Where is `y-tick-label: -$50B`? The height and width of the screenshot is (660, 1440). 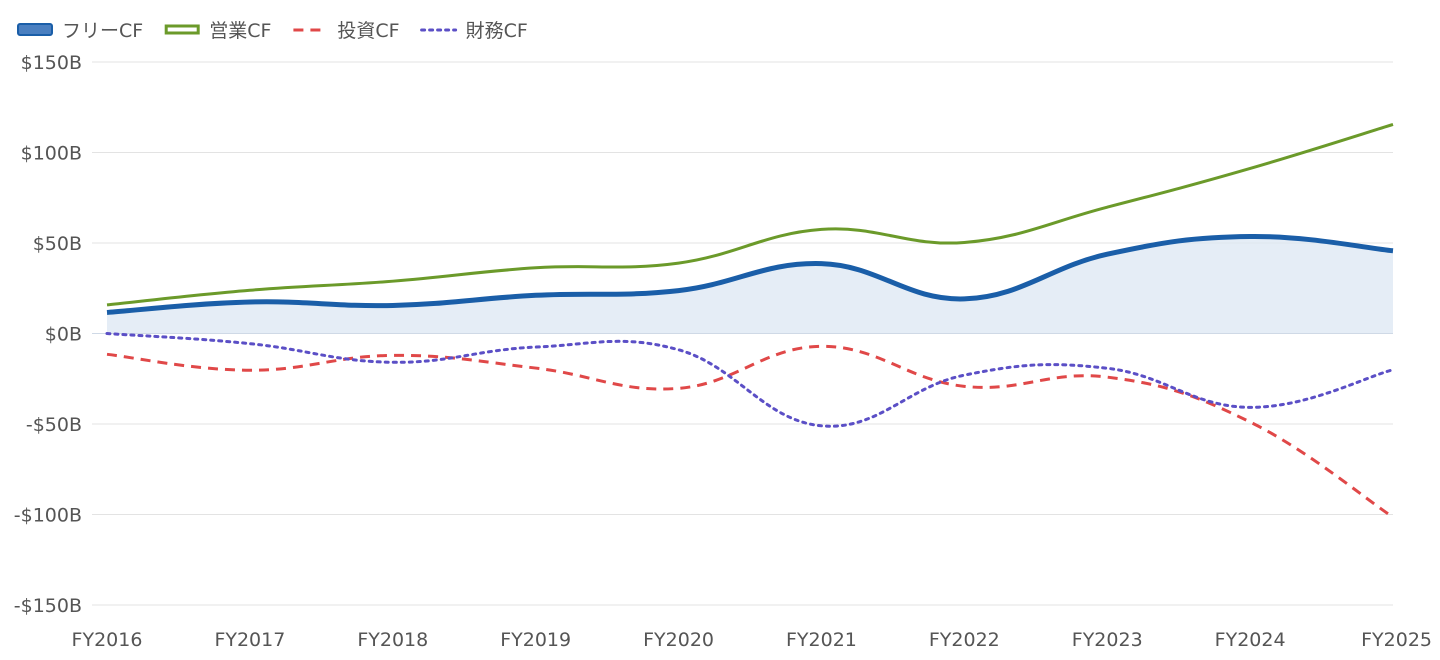 y-tick-label: -$50B is located at coordinates (54, 425).